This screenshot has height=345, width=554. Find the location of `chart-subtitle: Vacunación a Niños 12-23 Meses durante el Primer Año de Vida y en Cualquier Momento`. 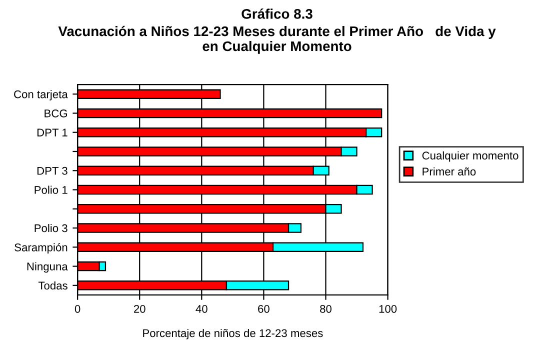

chart-subtitle: Vacunación a Niños 12-23 Meses durante el Primer Año de Vida y en Cualquier Momento is located at coordinates (277, 40).